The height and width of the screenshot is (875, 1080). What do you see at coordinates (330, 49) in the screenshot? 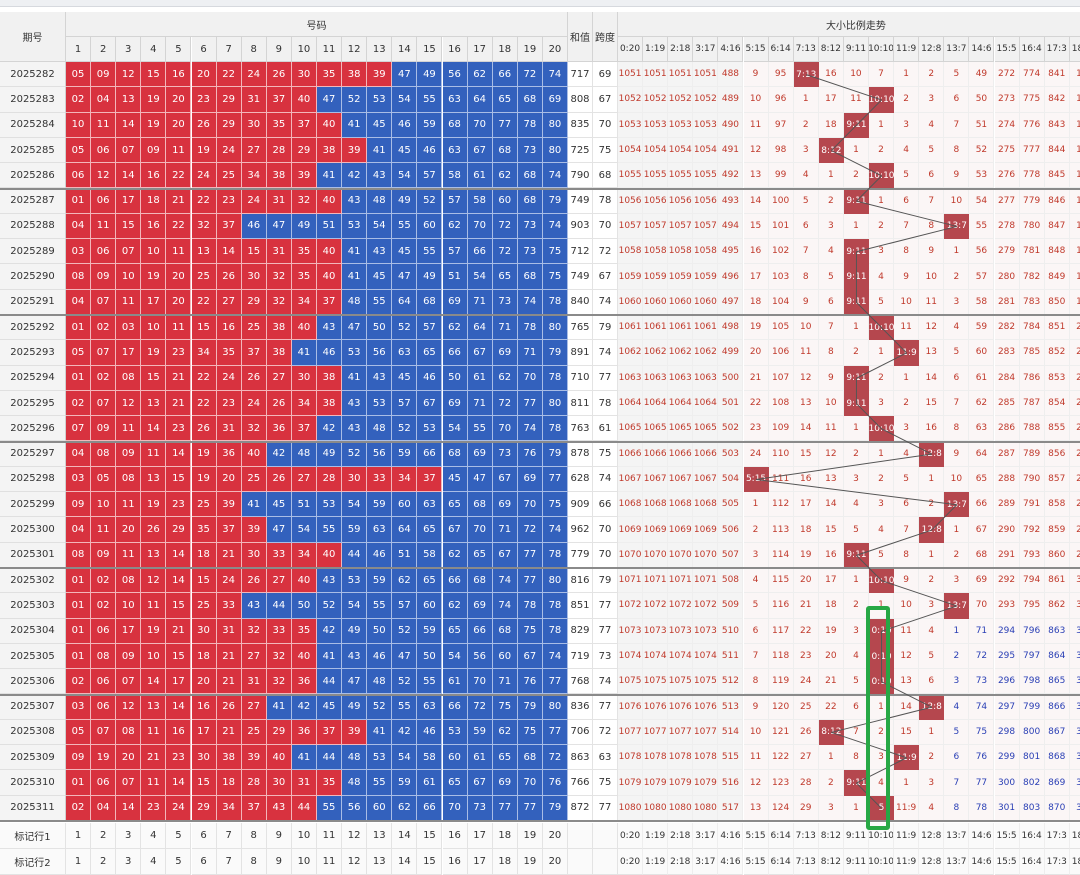
I see `number-column-header: 11` at bounding box center [330, 49].